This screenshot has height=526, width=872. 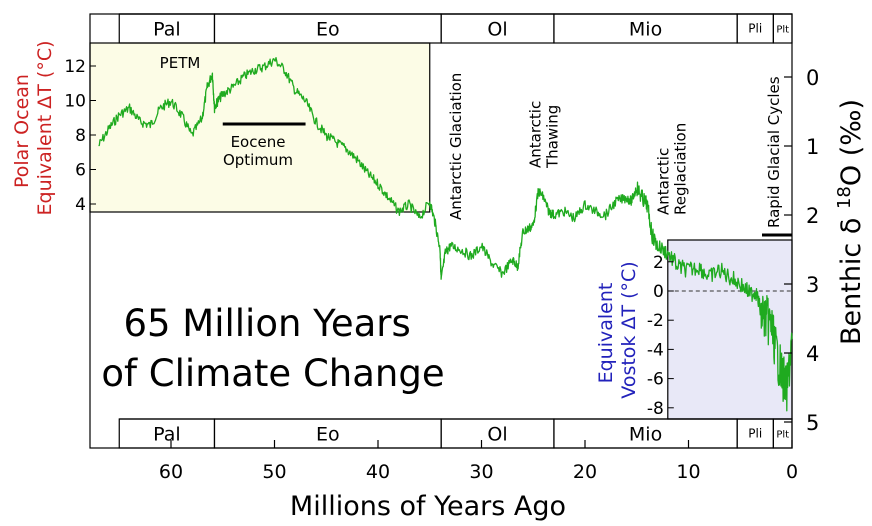 What do you see at coordinates (655, 409) in the screenshot?
I see `vostok-tick-label: -8` at bounding box center [655, 409].